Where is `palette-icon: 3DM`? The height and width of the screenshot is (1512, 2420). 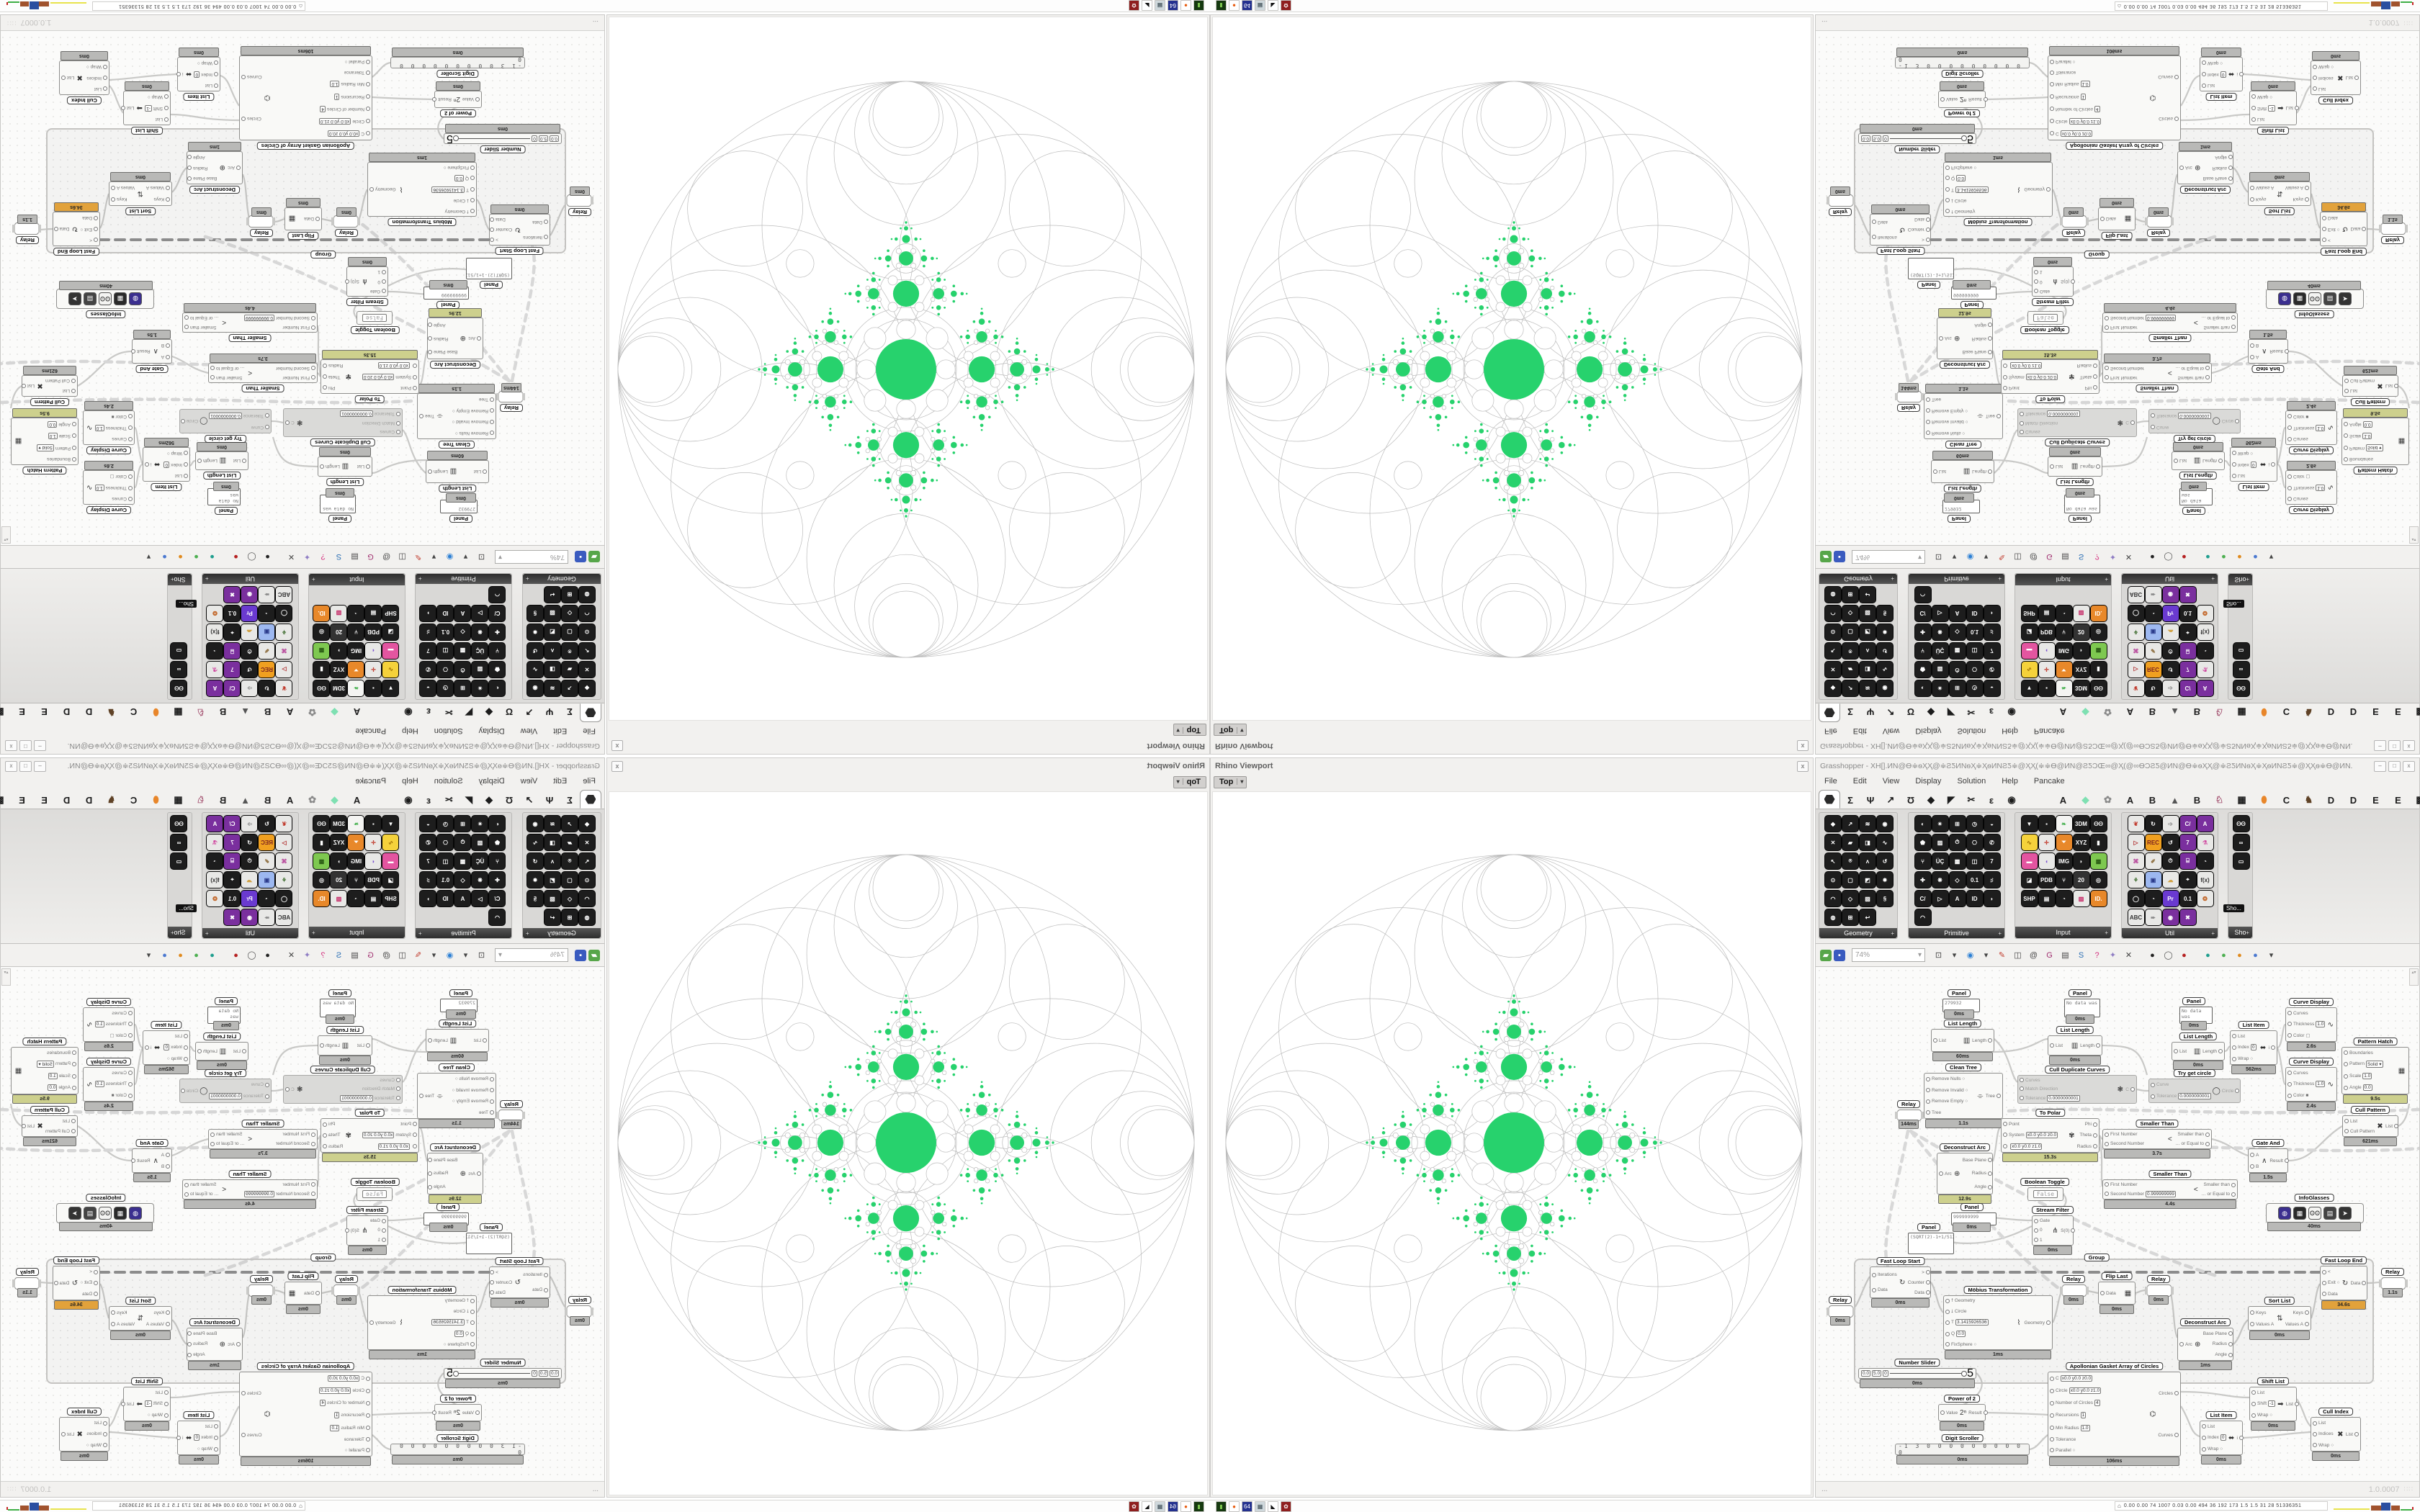 palette-icon: 3DM is located at coordinates (339, 688).